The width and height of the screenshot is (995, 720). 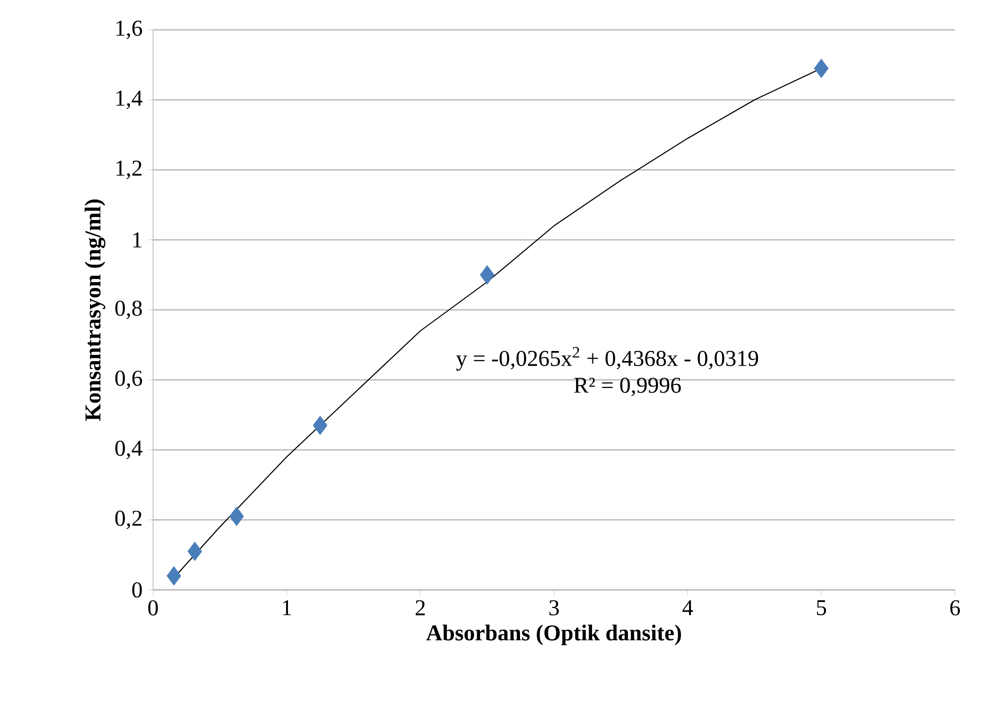 I want to click on y-tick-label: 1, so click(x=137, y=240).